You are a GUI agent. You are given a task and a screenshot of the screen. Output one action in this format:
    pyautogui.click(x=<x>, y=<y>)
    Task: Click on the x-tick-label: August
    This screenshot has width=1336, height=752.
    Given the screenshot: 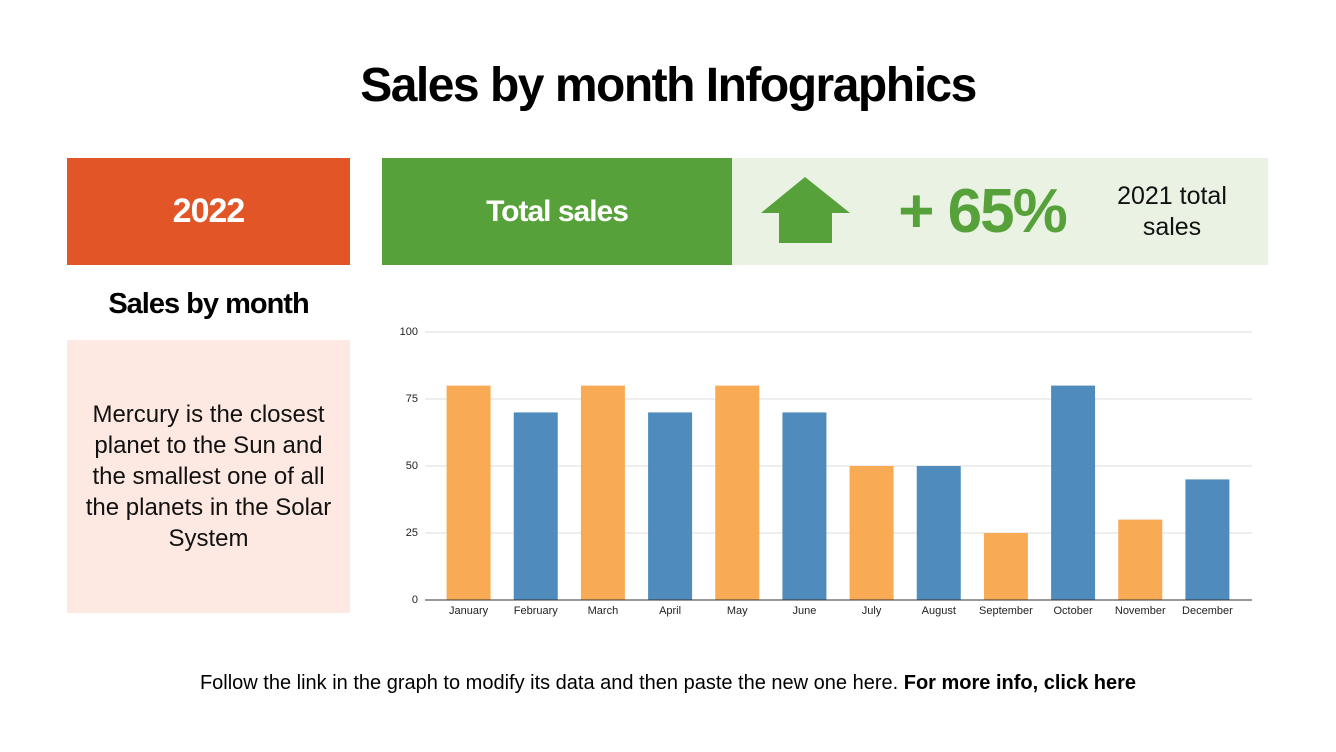 What is the action you would take?
    pyautogui.click(x=939, y=611)
    